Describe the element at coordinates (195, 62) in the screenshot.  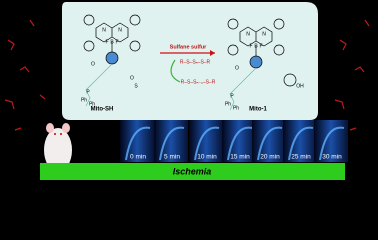
I see `reactant: R–S–Sₙ–S–R` at that location.